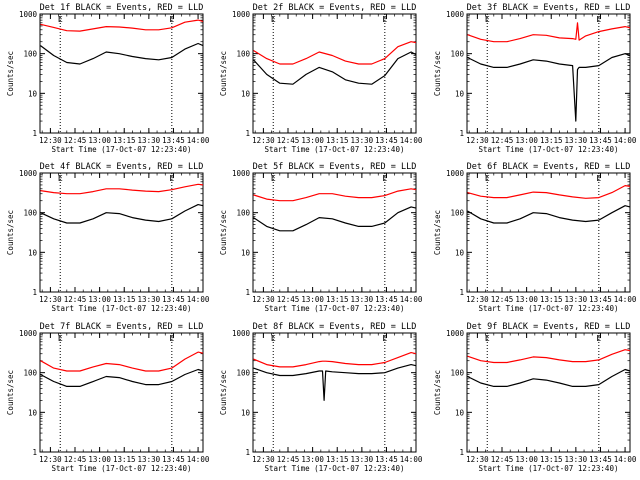  Describe the element at coordinates (549, 327) in the screenshot. I see `chart-title: Det 9f BLACK = Events, RED = LLD` at that location.